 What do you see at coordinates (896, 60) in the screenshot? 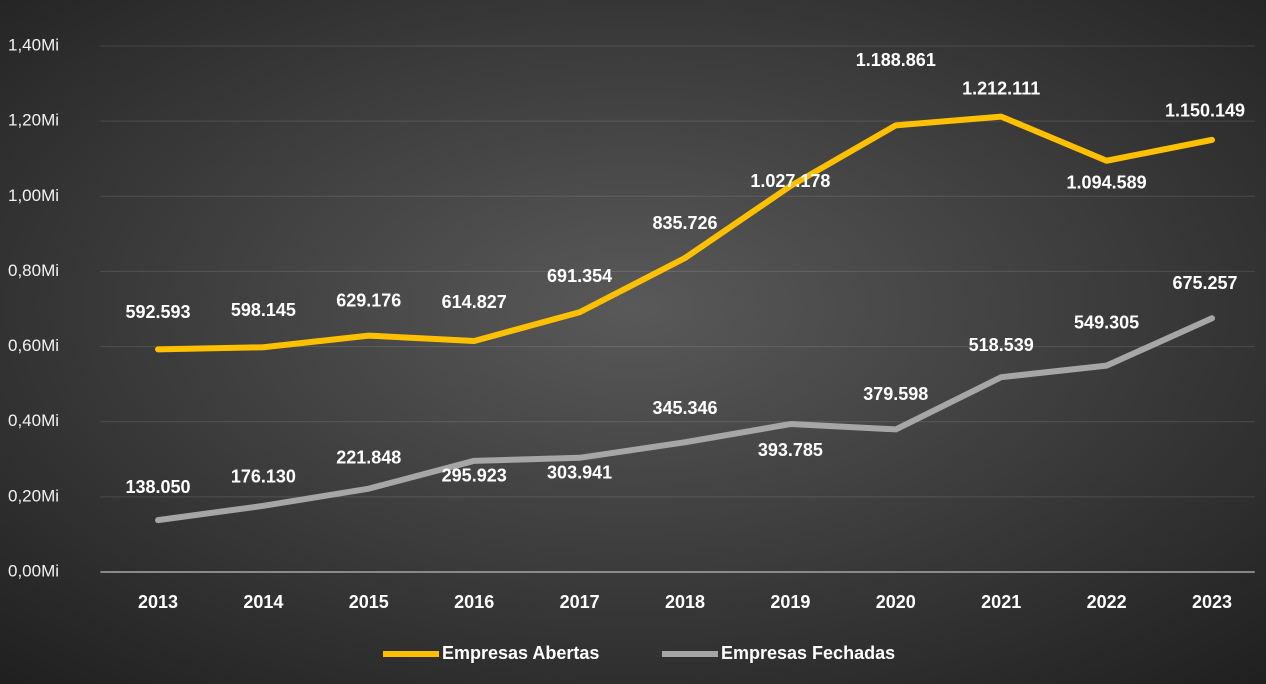
I see `data-label: 1.188.861` at bounding box center [896, 60].